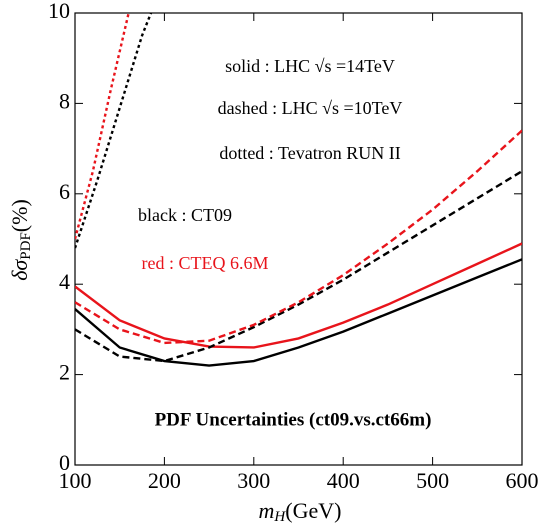  Describe the element at coordinates (267, 510) in the screenshot. I see `x-label-main: m` at that location.